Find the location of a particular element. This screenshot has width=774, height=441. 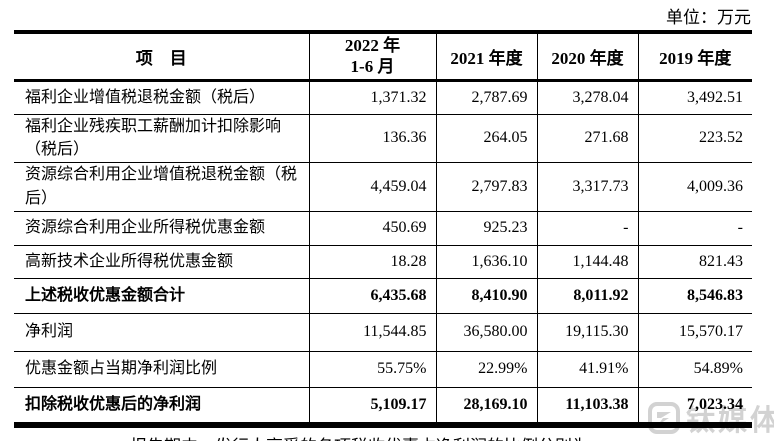

row-label: 高新技术企业所得税优惠金额 is located at coordinates (161, 262).